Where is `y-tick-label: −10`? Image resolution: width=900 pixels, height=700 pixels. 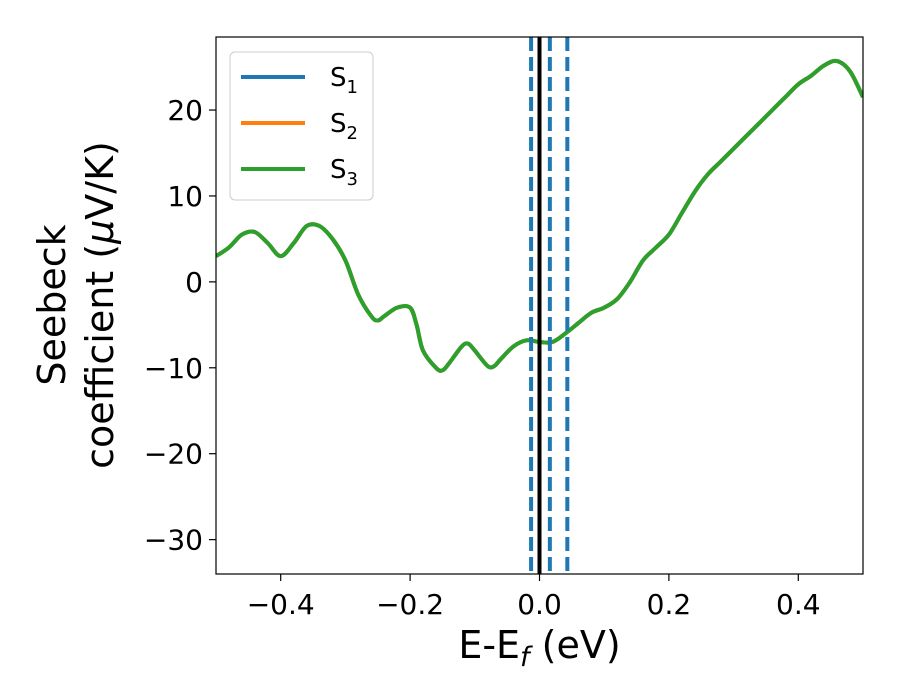 y-tick-label: −10 is located at coordinates (173, 368).